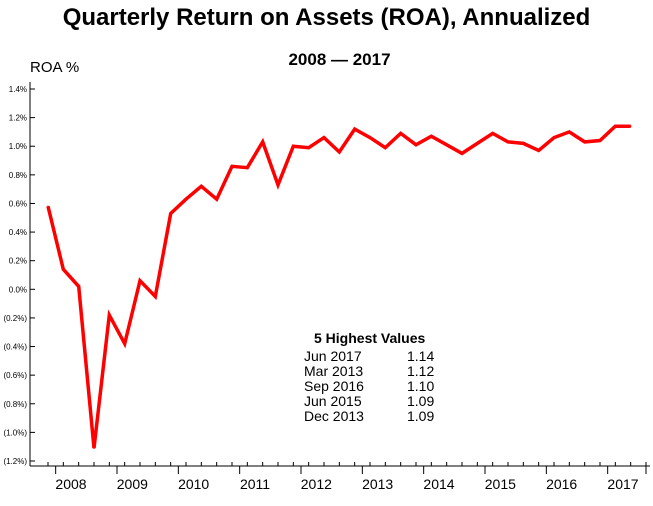  Describe the element at coordinates (193, 484) in the screenshot. I see `x-tick-label: 2010` at that location.